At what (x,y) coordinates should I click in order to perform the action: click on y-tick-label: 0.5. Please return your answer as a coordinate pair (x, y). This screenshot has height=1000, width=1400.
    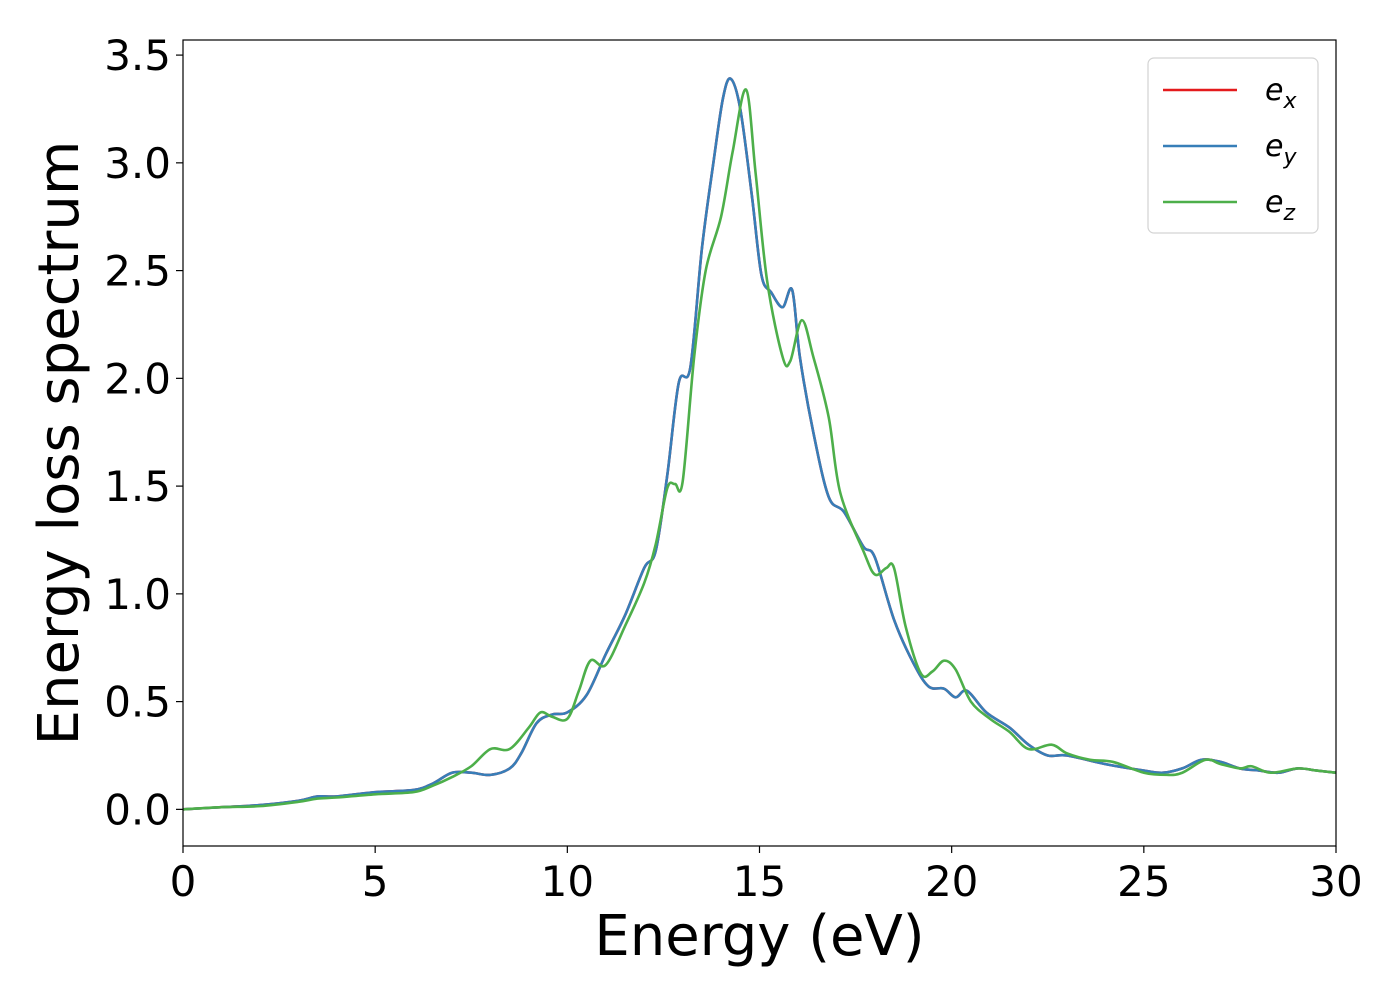
    Looking at the image, I should click on (137, 702).